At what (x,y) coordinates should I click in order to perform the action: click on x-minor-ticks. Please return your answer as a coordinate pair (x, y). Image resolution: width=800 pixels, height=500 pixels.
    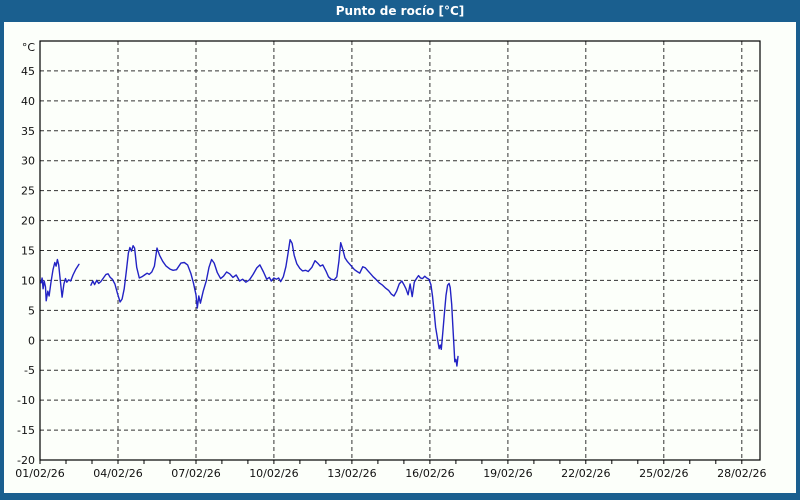
    Looking at the image, I should click on (391, 462).